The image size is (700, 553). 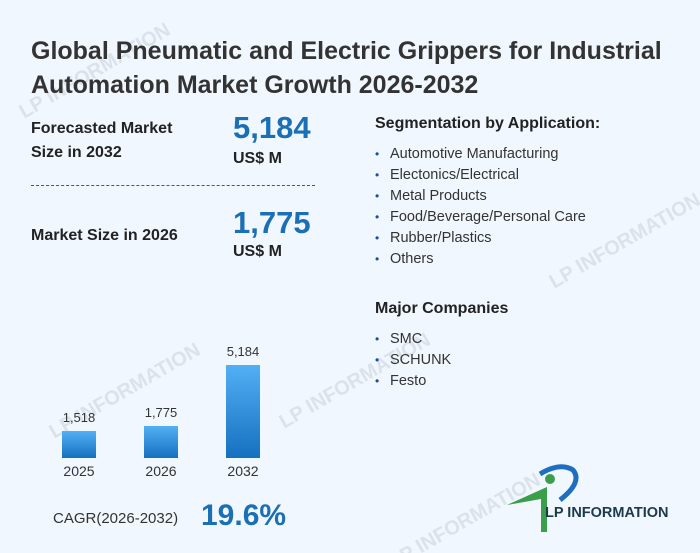 What do you see at coordinates (79, 444) in the screenshot?
I see `bar-2025` at bounding box center [79, 444].